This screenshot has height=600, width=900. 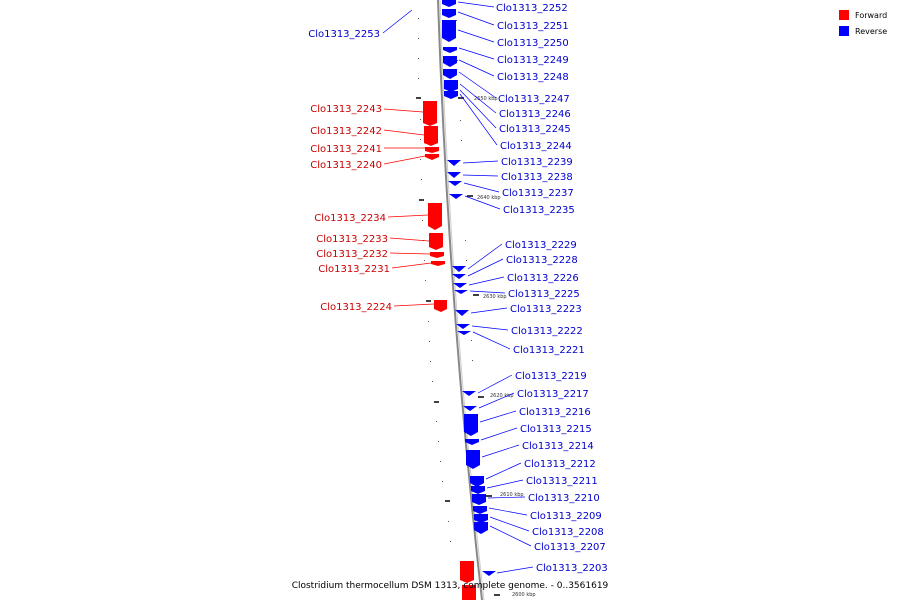 I want to click on tick-mark: 2620 kbp, so click(x=496, y=396).